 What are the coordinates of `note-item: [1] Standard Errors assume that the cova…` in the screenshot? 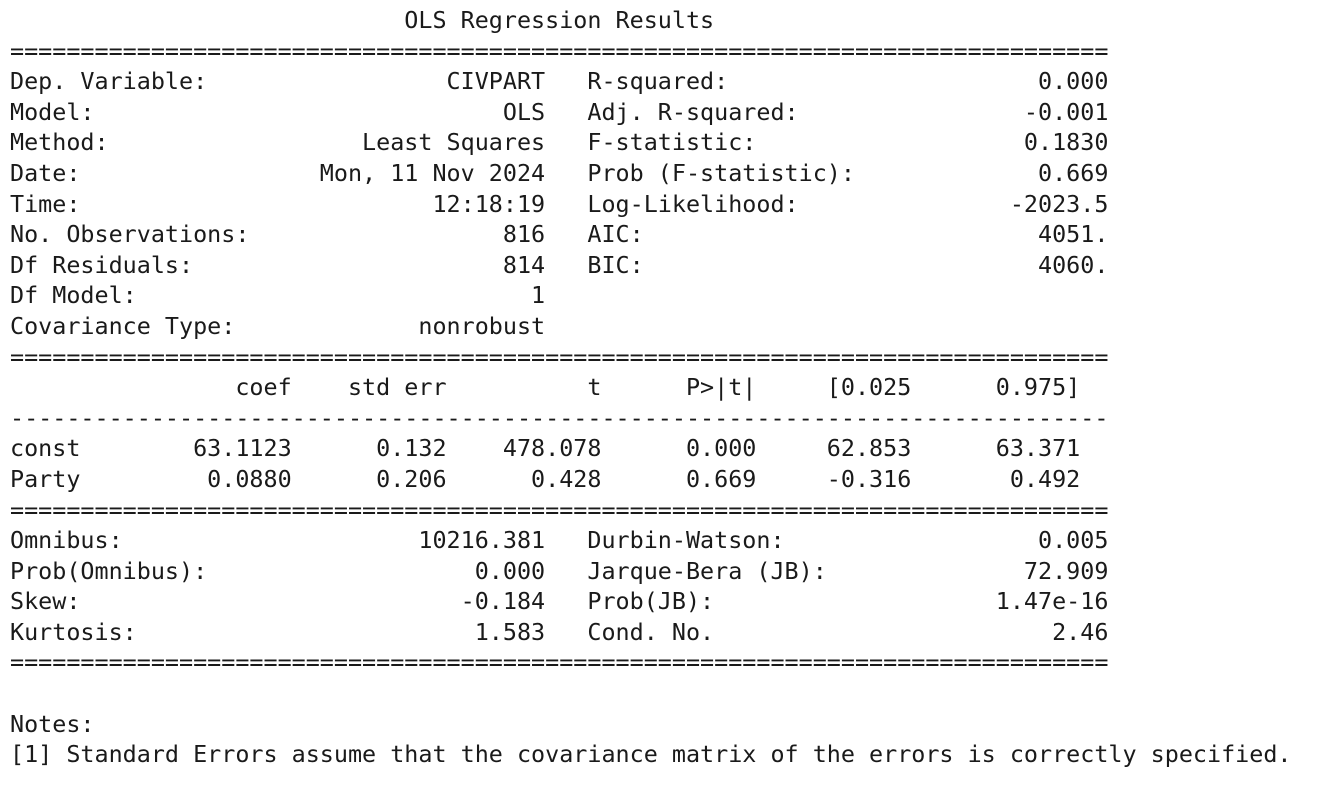 It's located at (651, 754).